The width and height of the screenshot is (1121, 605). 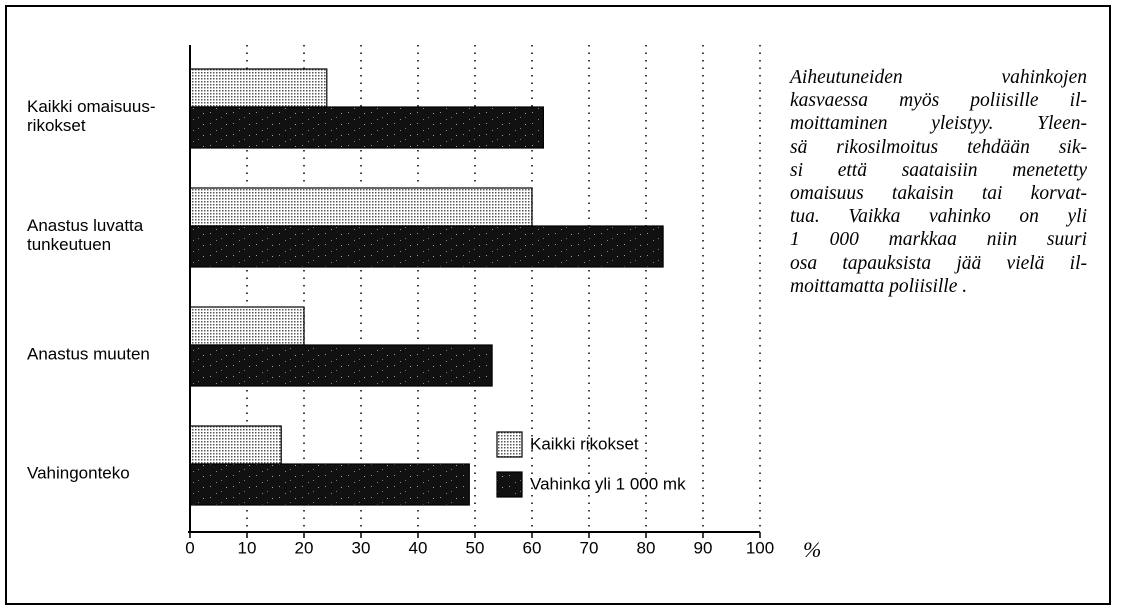 I want to click on x-tick-label: 20, so click(x=304, y=547).